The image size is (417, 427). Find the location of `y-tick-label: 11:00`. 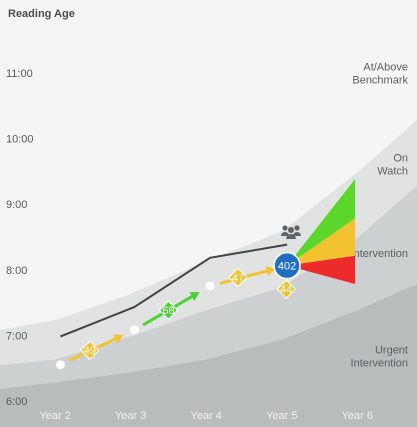

y-tick-label: 11:00 is located at coordinates (19, 74).